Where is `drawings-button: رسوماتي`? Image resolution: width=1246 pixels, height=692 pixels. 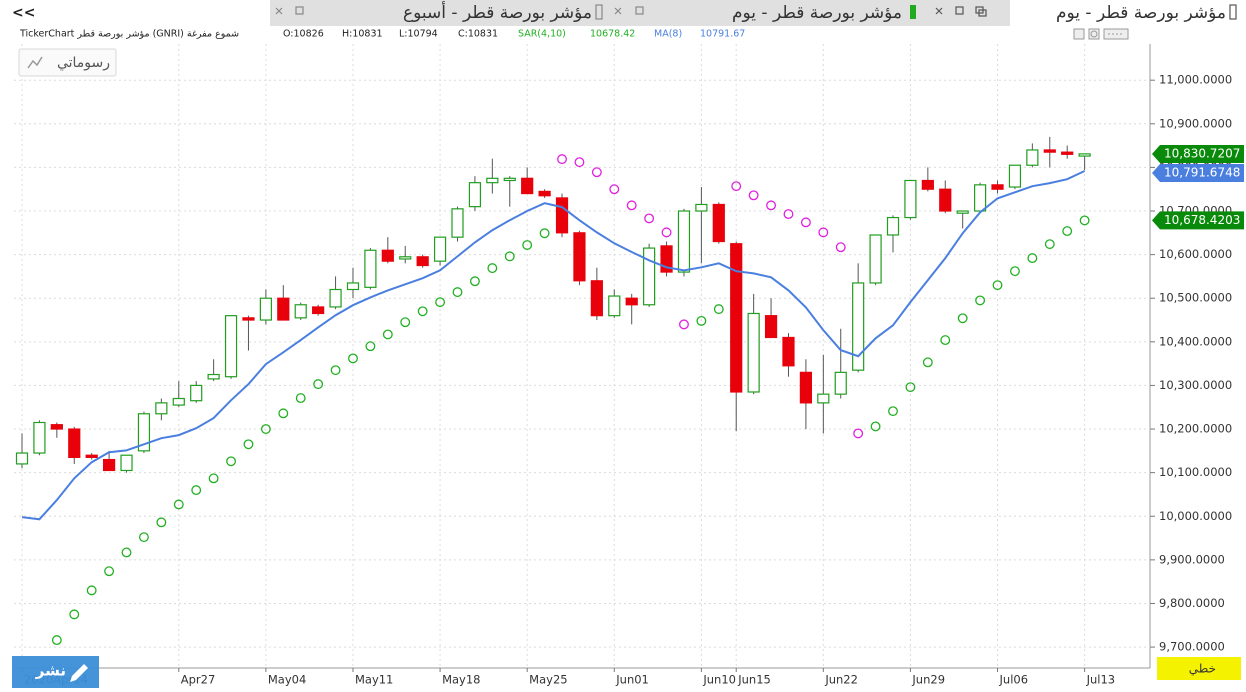 drawings-button: رسوماتي is located at coordinates (67, 62).